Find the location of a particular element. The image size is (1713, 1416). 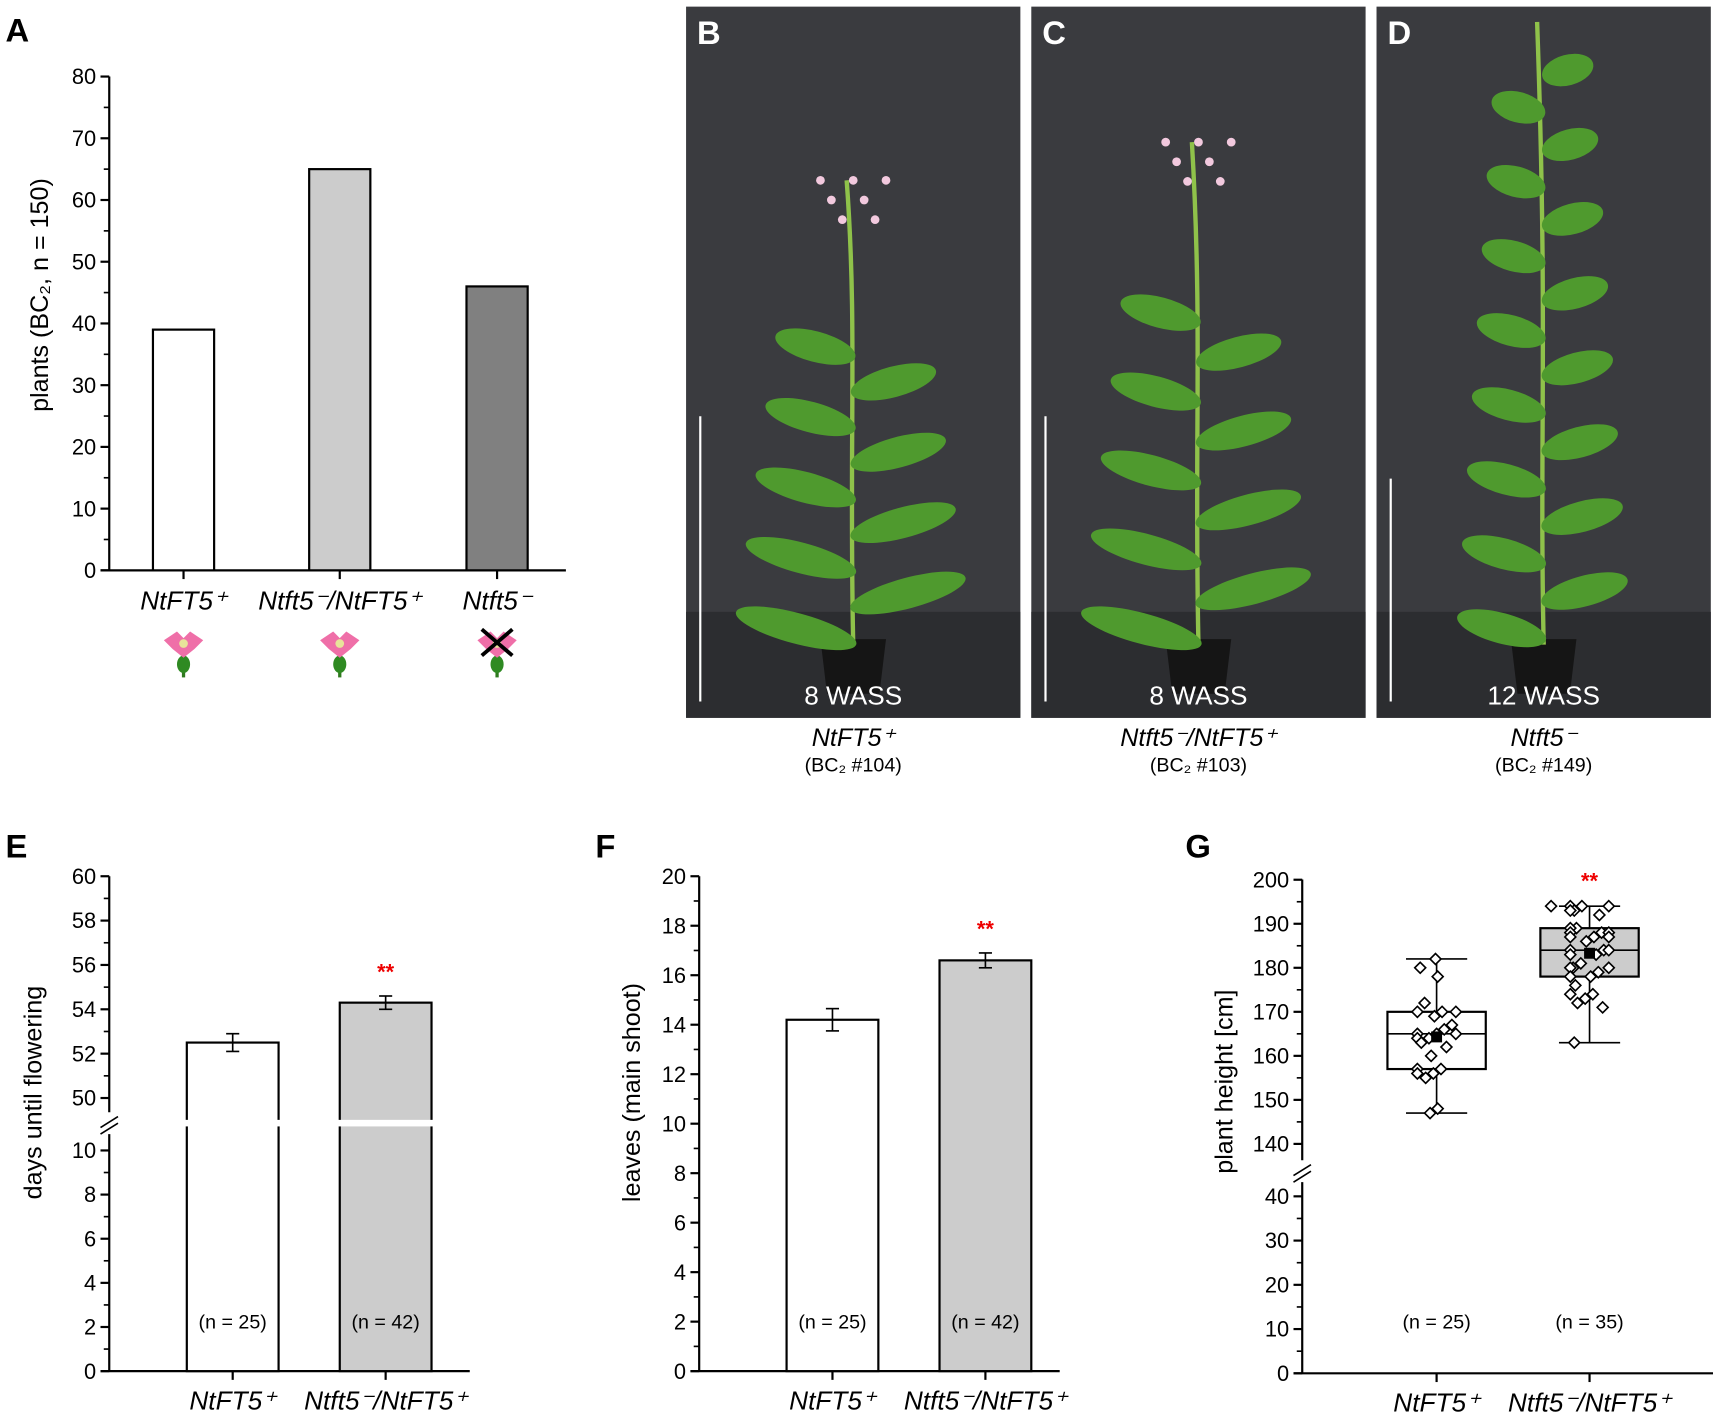

sample-size-label: (n = 35) is located at coordinates (1589, 1323).